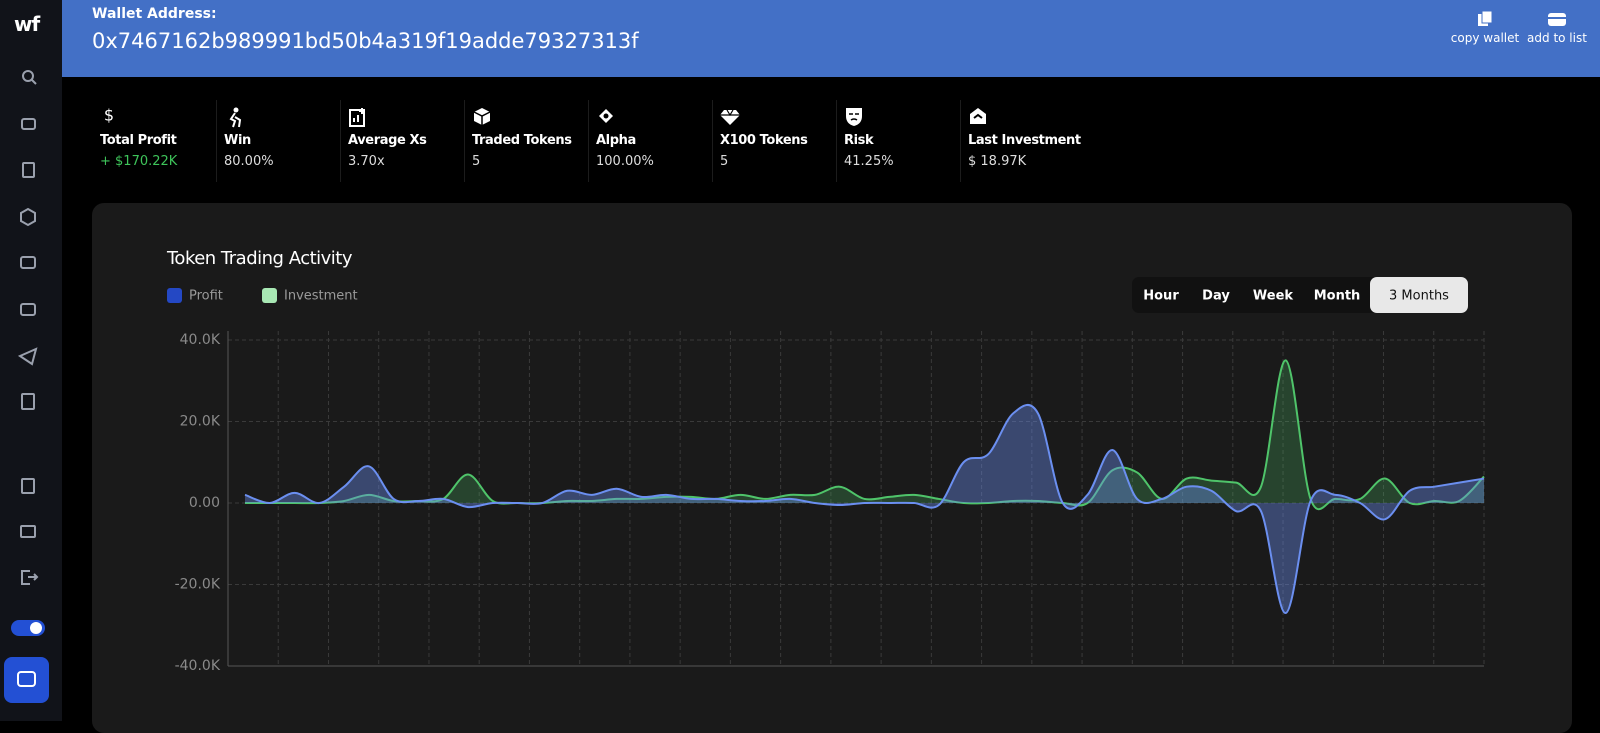  I want to click on book-icon, so click(28, 170).